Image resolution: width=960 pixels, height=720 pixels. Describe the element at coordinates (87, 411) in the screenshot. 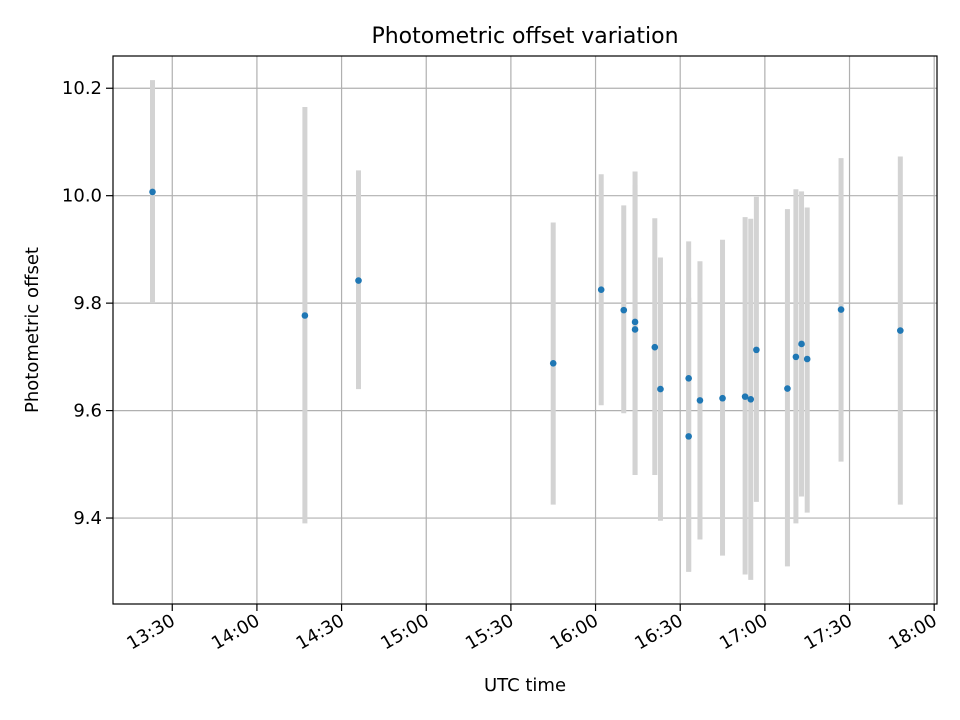

I see `y-tick-label: 9.6` at that location.